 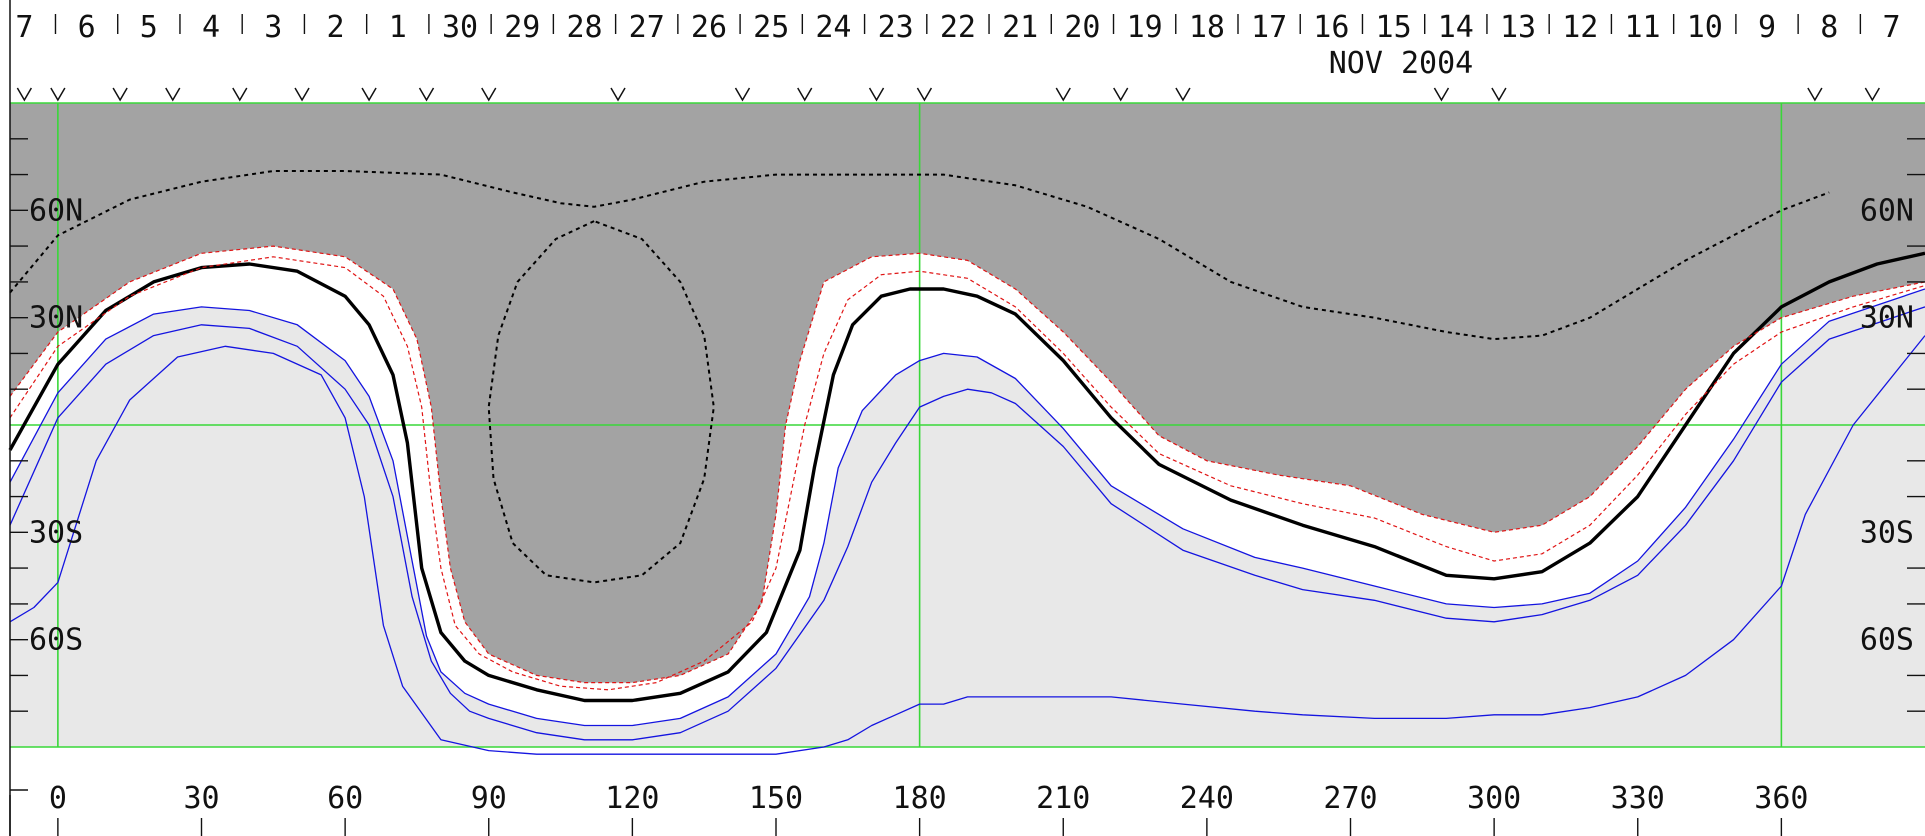 I want to click on date-label: 15, so click(x=1394, y=27).